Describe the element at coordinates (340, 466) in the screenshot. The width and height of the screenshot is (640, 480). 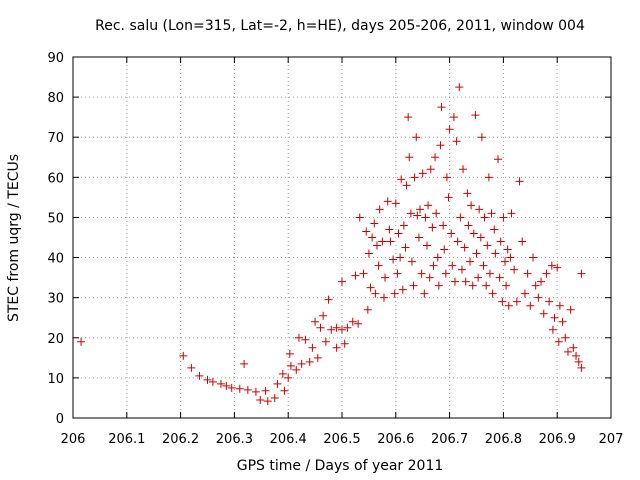
I see `x-axis-label: GPS time / Days of year 2011` at that location.